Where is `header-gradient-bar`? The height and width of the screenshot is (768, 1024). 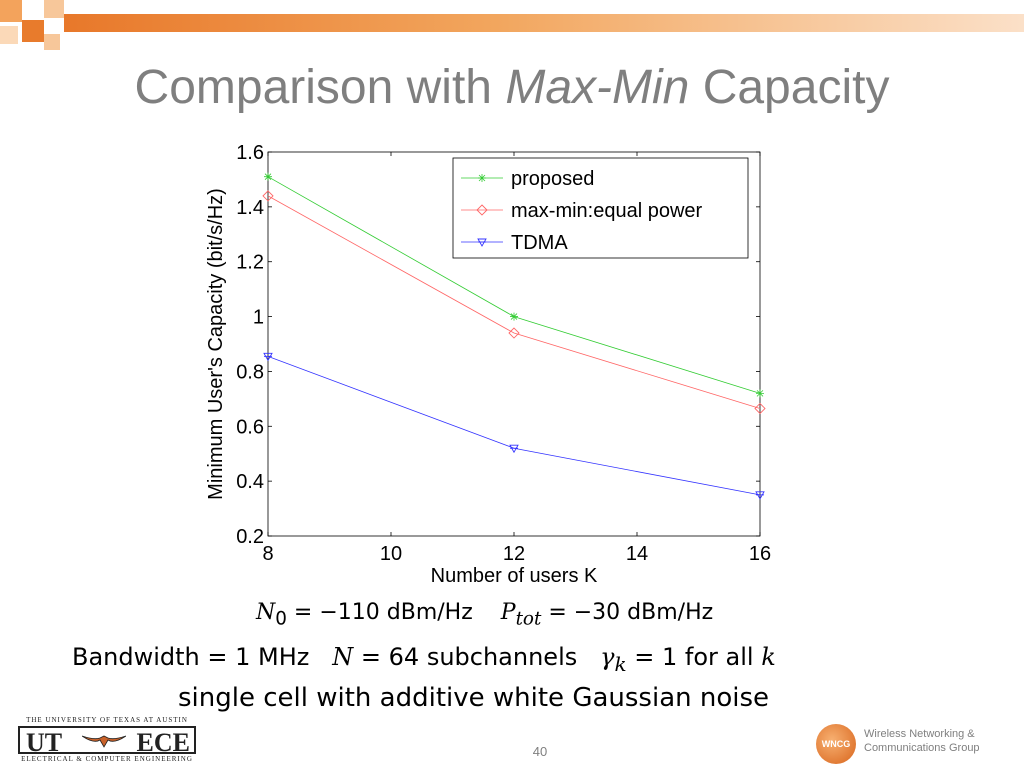 header-gradient-bar is located at coordinates (544, 23).